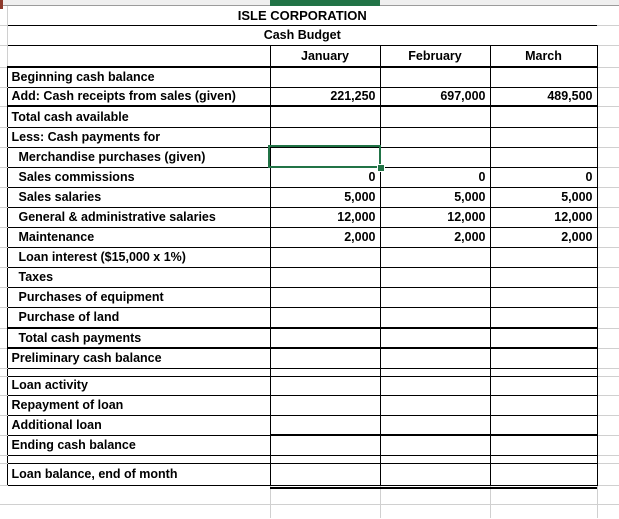 This screenshot has height=519, width=619. I want to click on label-cell: Merchandise purchases (given), so click(138, 157).